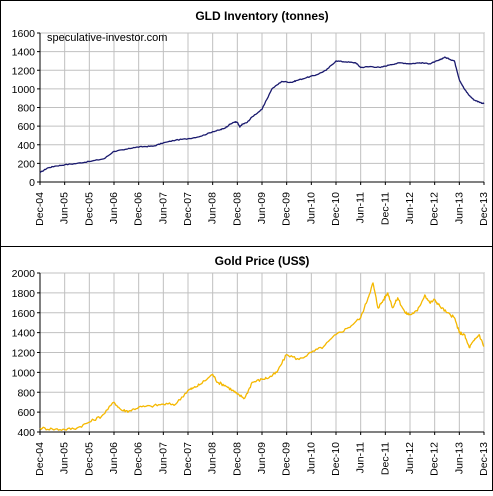 The width and height of the screenshot is (493, 496). I want to click on gld-inventory-x-tick-label: Dec-09, so click(287, 209).